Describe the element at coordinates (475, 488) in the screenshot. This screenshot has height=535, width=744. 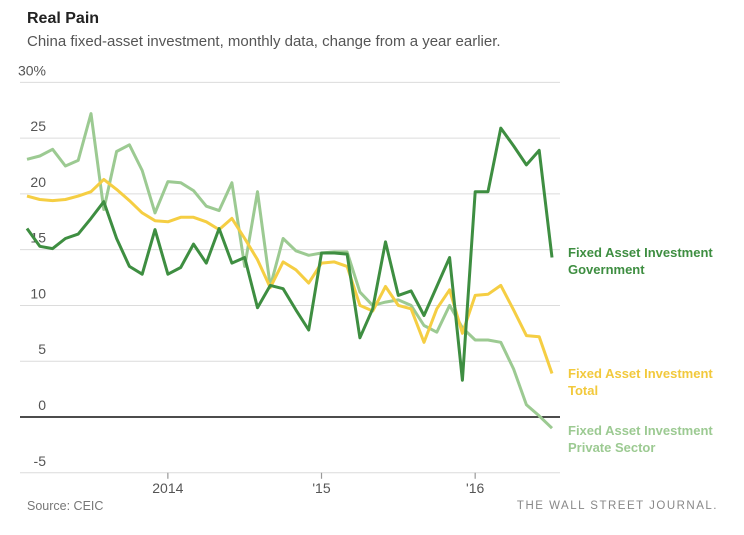
I see `x-axis-label: '16` at that location.